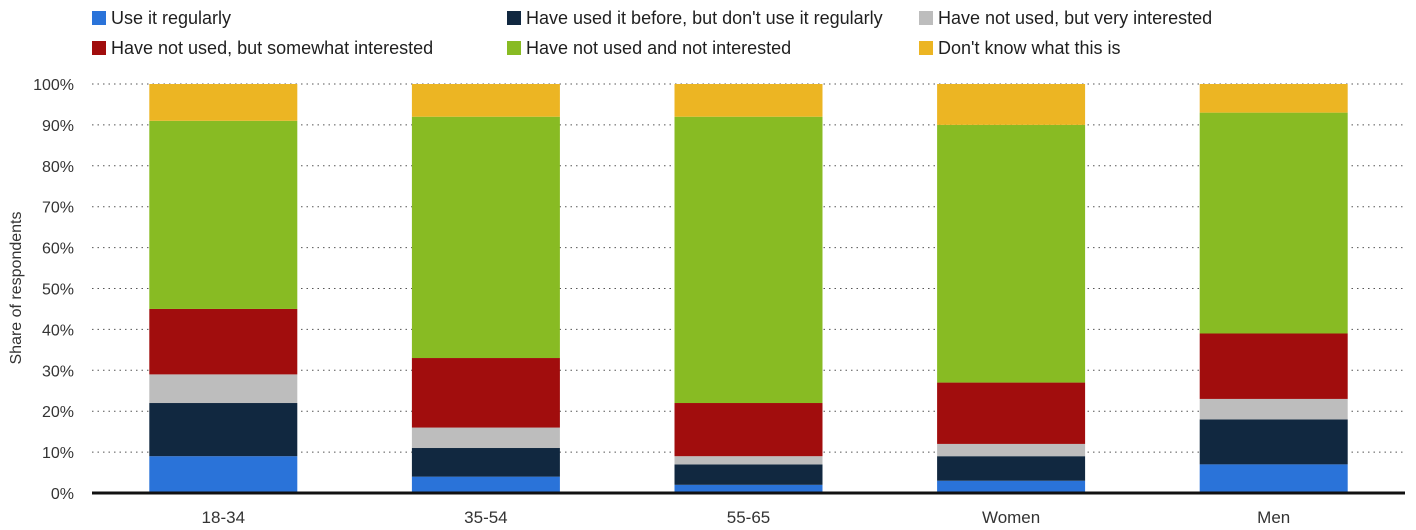 The image size is (1416, 530). Describe the element at coordinates (58, 290) in the screenshot. I see `y-tick-label: 50%` at that location.